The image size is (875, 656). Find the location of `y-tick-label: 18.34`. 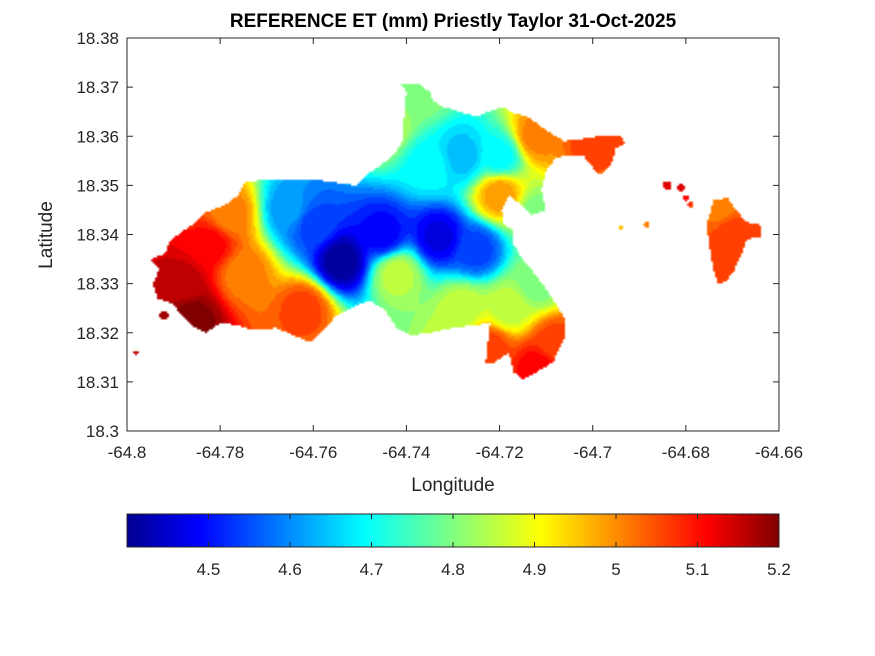

y-tick-label: 18.34 is located at coordinates (97, 235).